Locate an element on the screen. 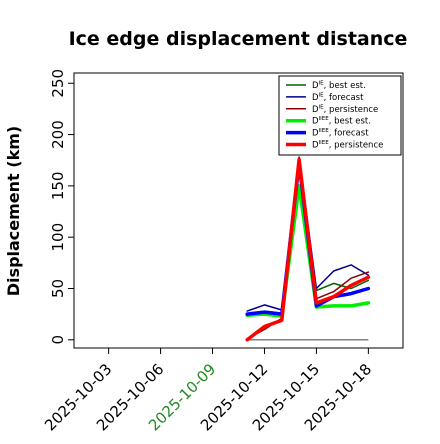  y-tick-label: 0 is located at coordinates (58, 340).